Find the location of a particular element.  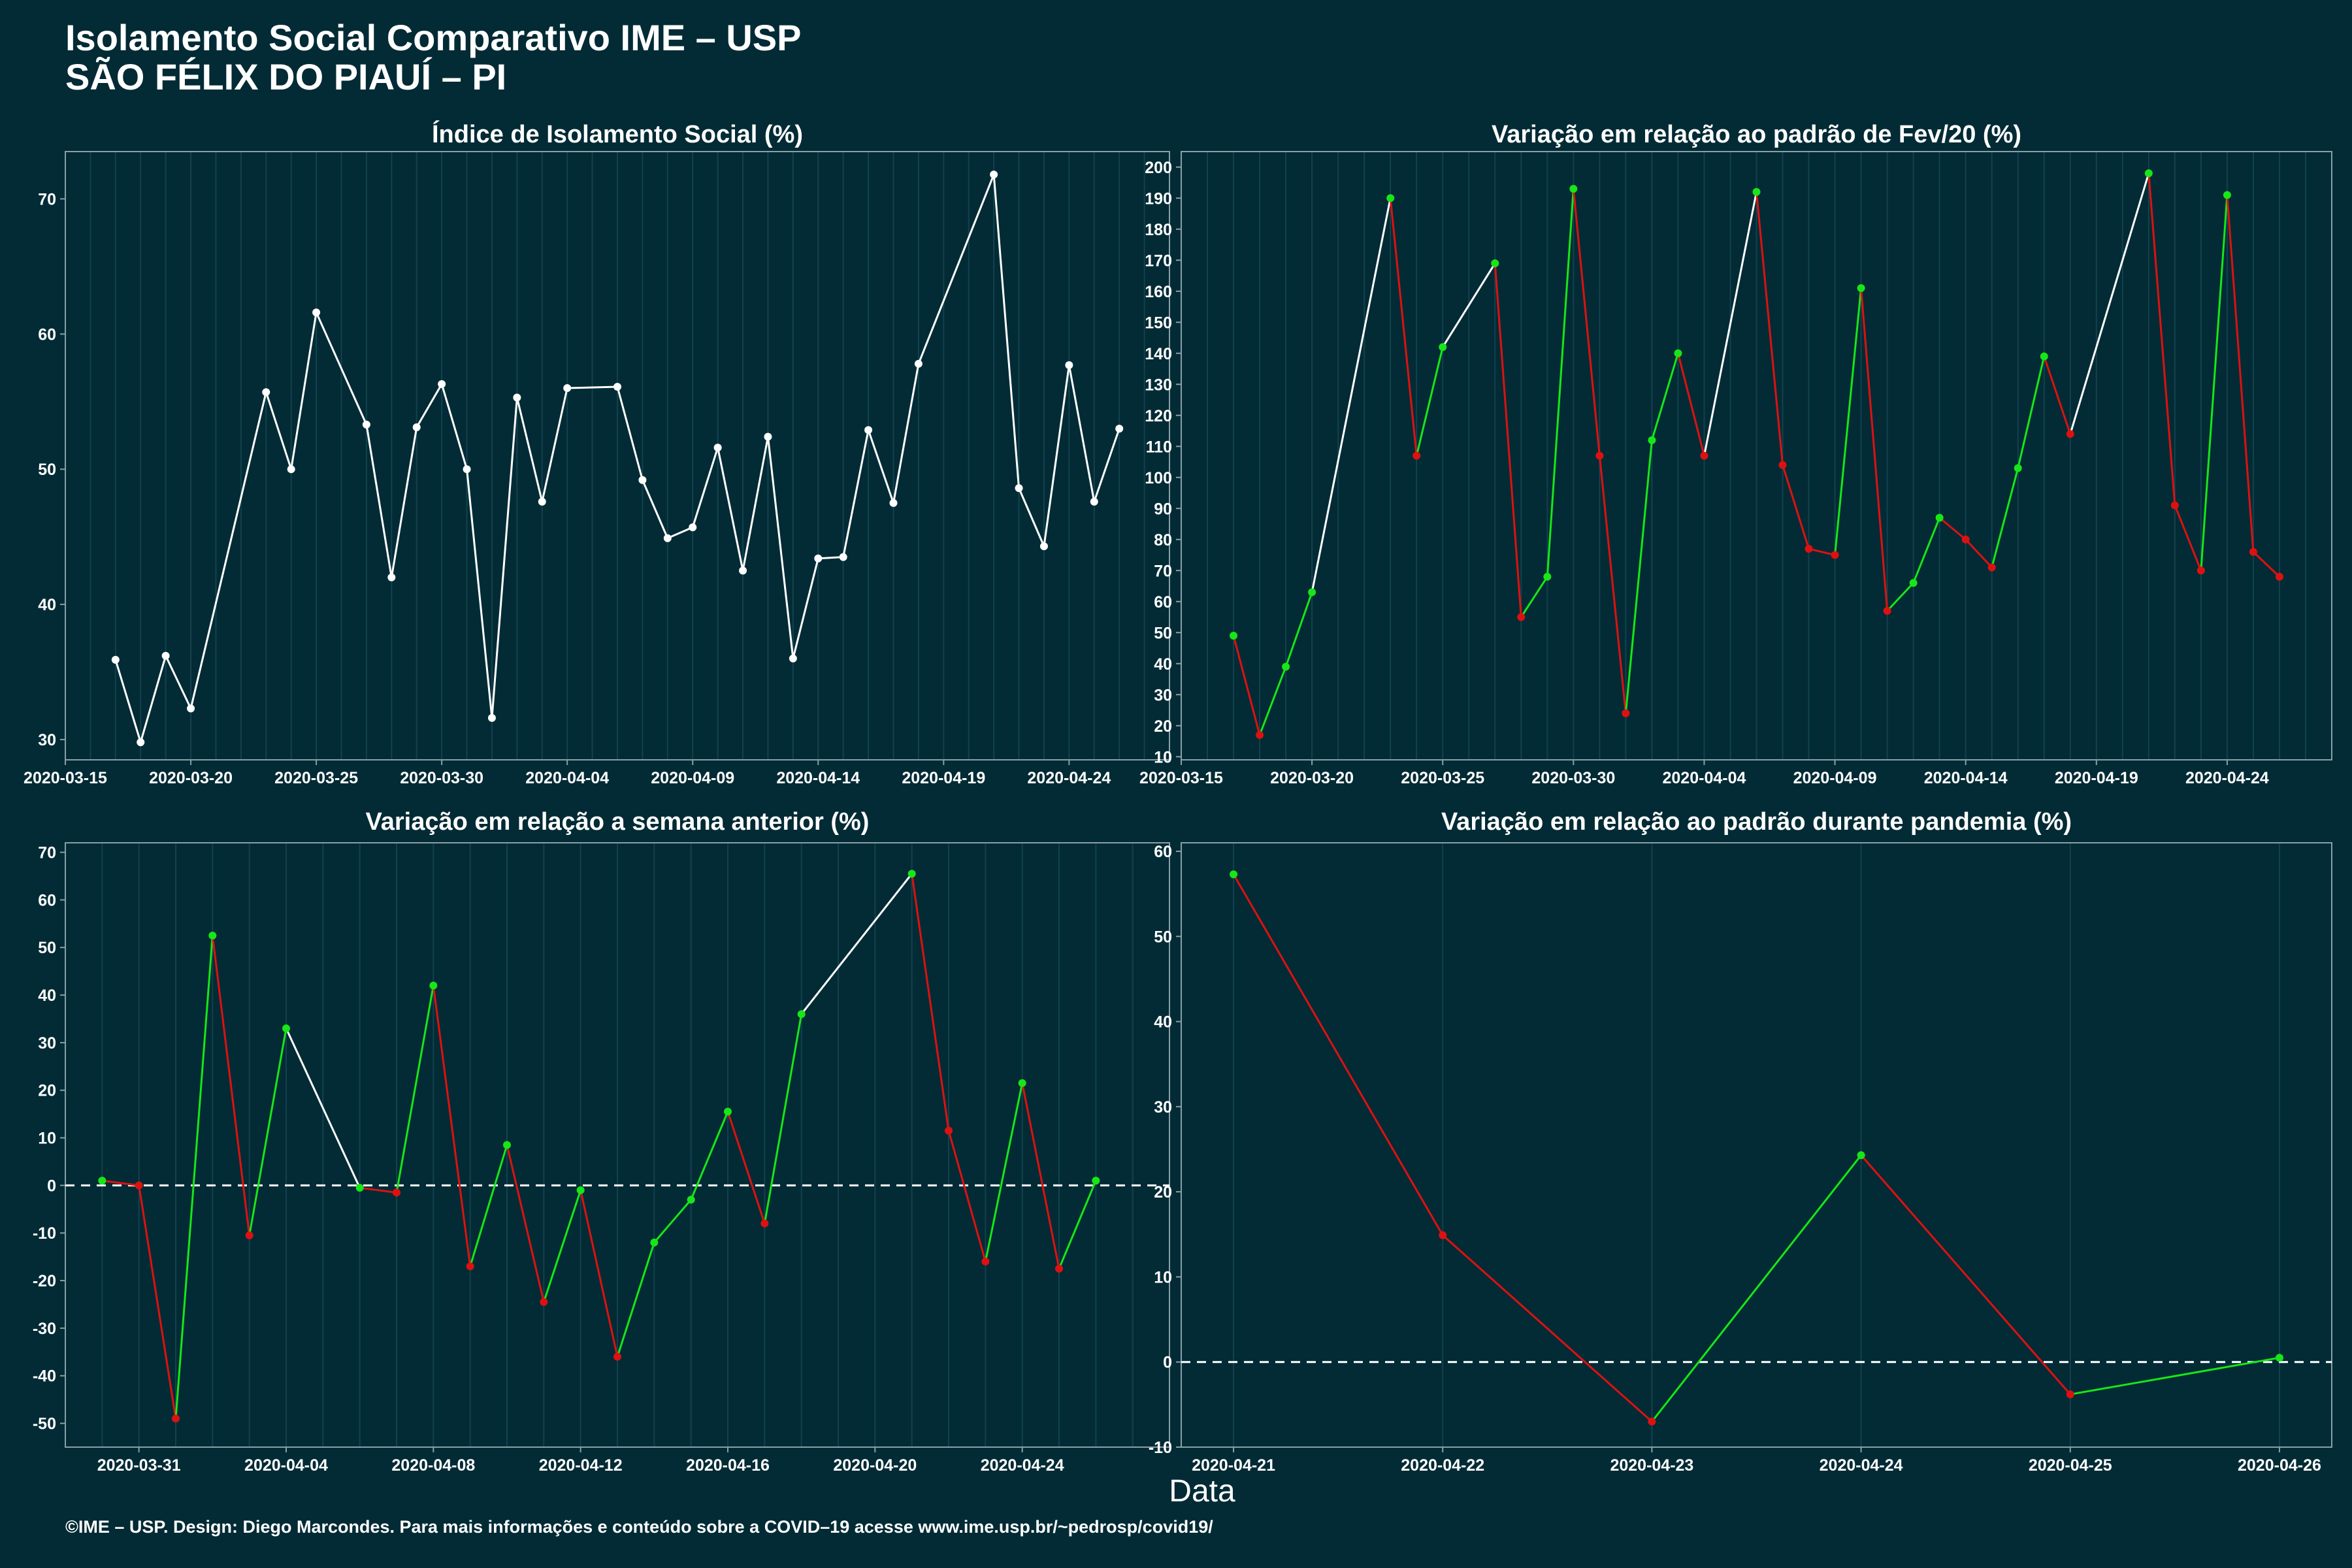

y-tick-label: 130 is located at coordinates (1158, 385).